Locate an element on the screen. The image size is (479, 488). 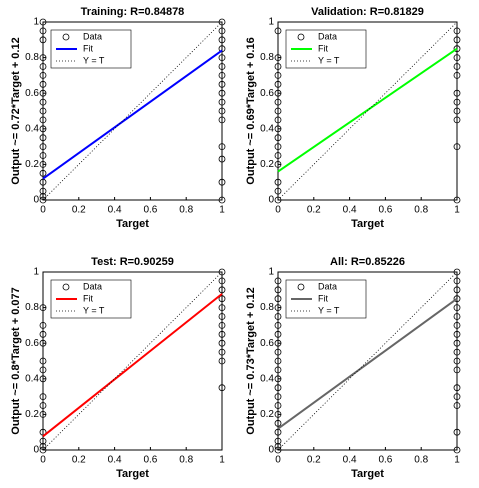
x-axis-label: Target is located at coordinates (367, 224).